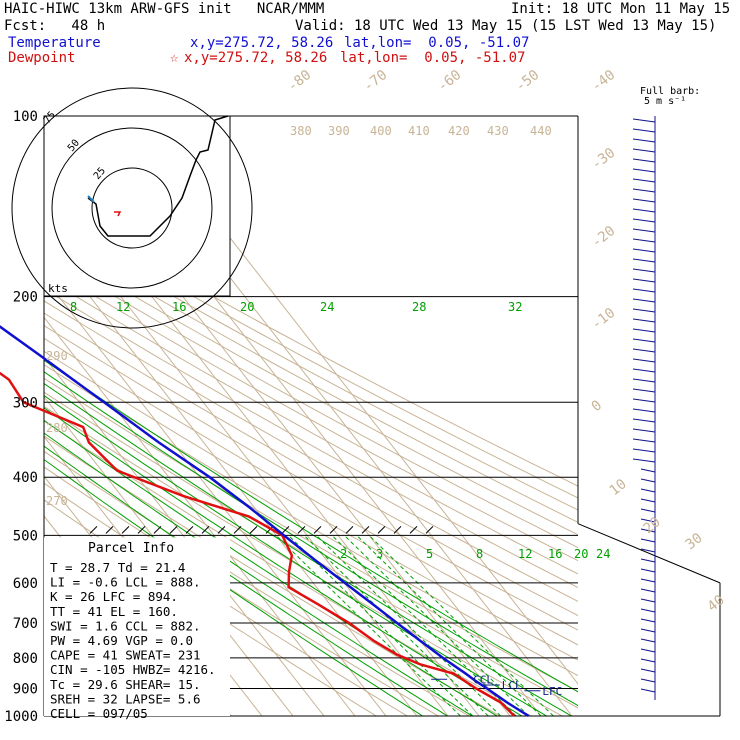  What do you see at coordinates (419, 307) in the screenshot?
I see `mixing-ratio-tag: 28` at bounding box center [419, 307].